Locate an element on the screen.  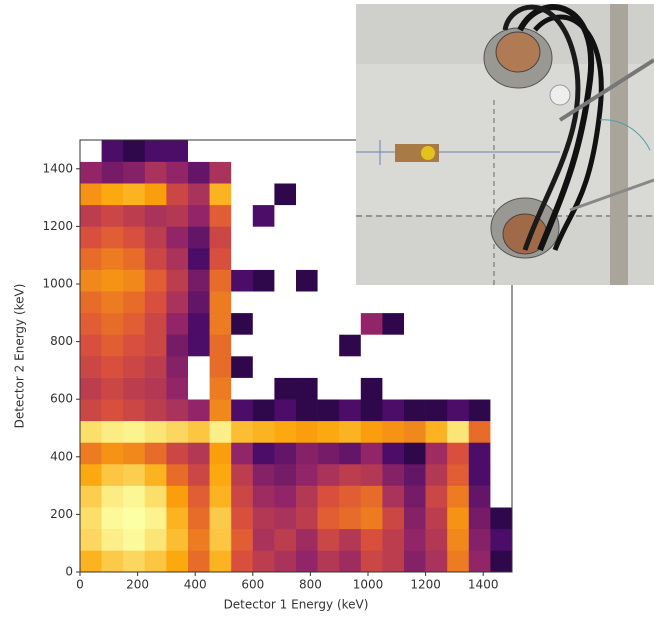
y-axis-label: Detector 2 Energy (keV) is located at coordinates (20, 356).